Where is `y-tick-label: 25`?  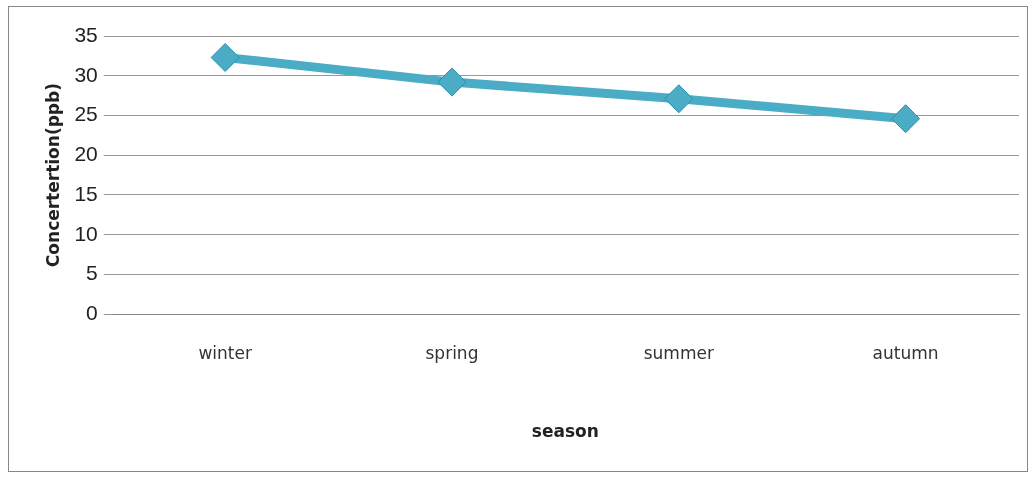
y-tick-label: 25 is located at coordinates (86, 114).